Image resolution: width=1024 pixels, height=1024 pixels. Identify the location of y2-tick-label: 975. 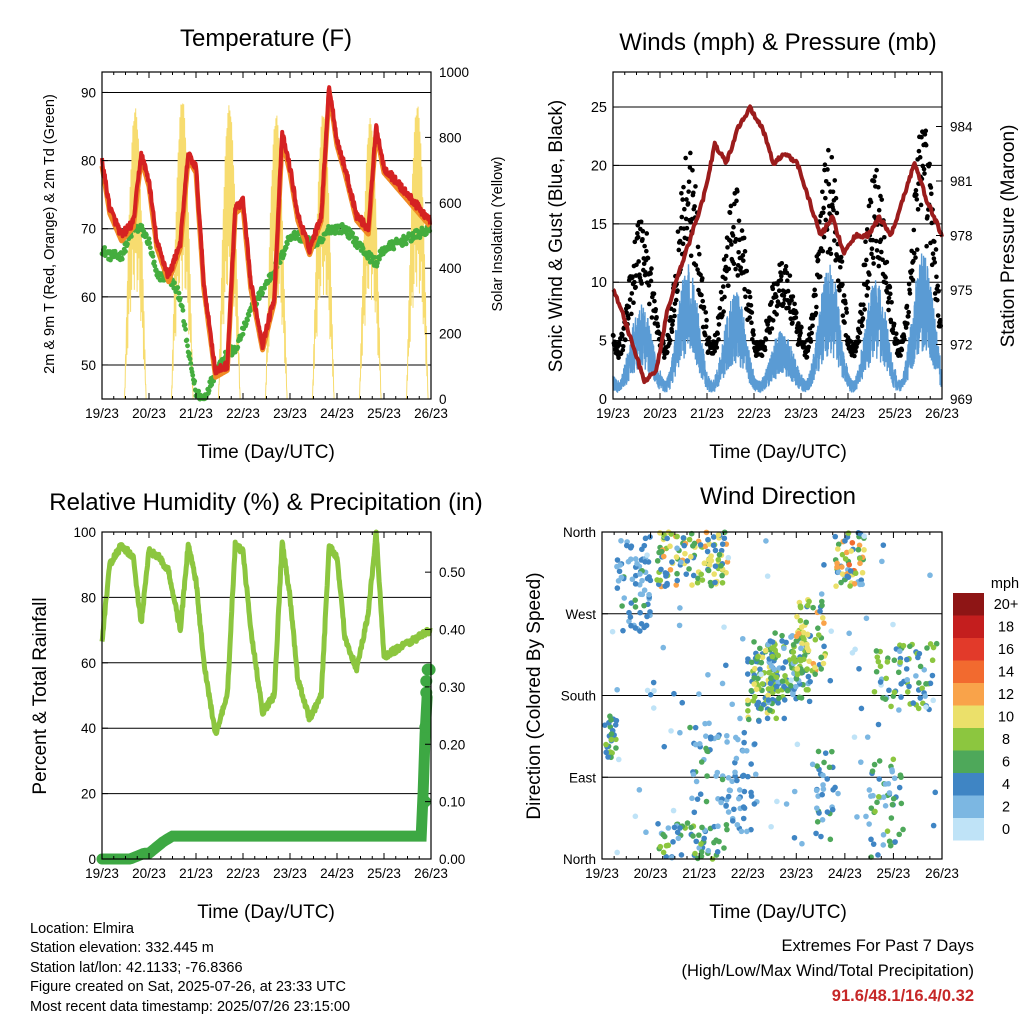
(961, 290).